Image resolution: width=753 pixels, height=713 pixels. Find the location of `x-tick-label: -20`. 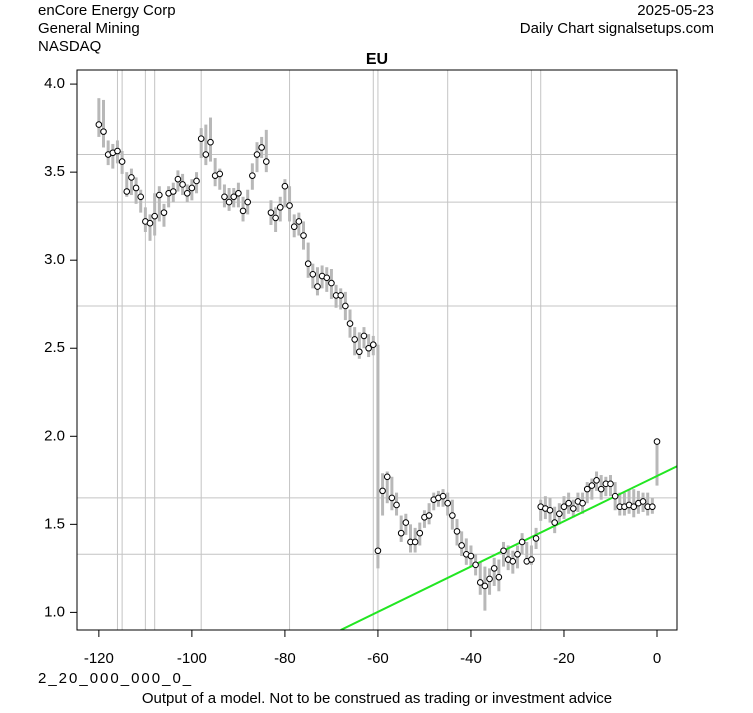

x-tick-label: -20 is located at coordinates (564, 658).